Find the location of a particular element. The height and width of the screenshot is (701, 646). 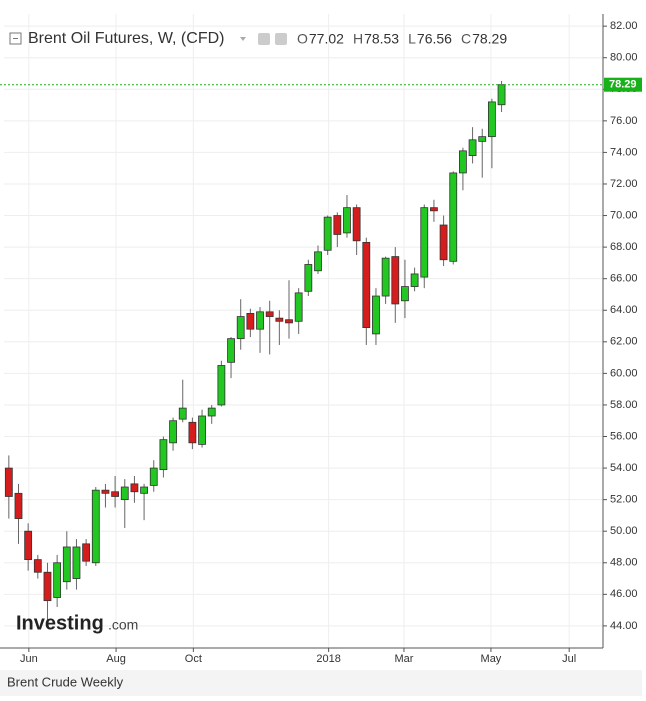

y-tick-label: 48.00 is located at coordinates (624, 563).